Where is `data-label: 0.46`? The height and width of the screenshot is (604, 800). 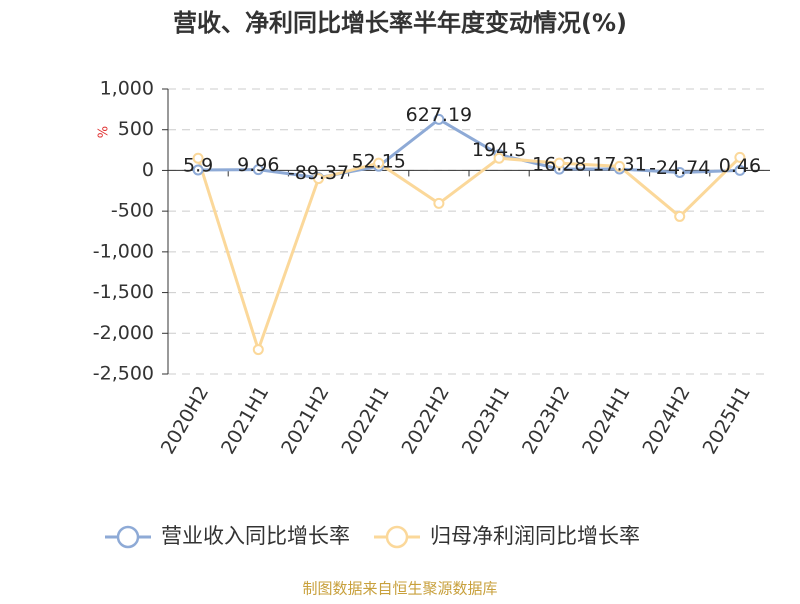
data-label: 0.46 is located at coordinates (740, 166).